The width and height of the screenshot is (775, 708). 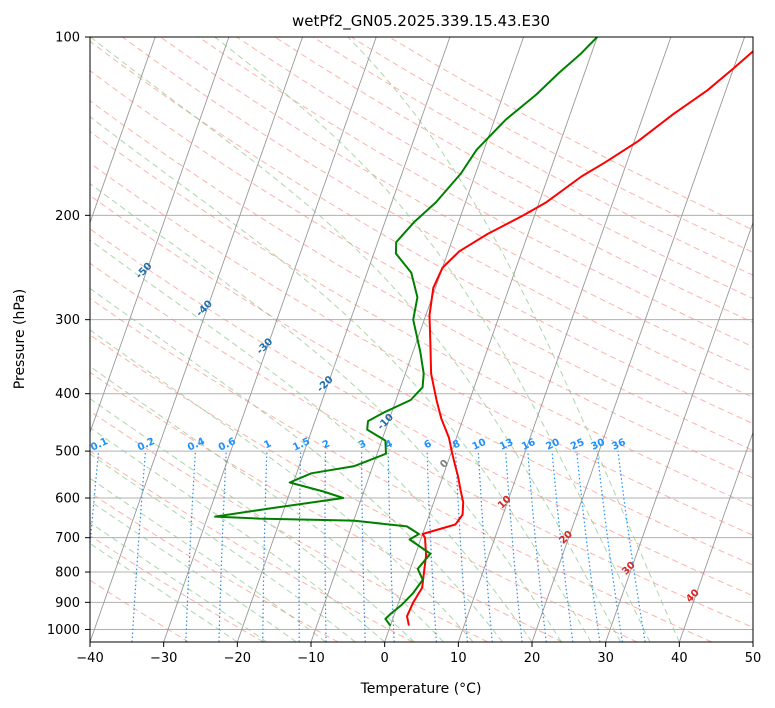 I want to click on mixing-ratio-label: 20, so click(x=552, y=445).